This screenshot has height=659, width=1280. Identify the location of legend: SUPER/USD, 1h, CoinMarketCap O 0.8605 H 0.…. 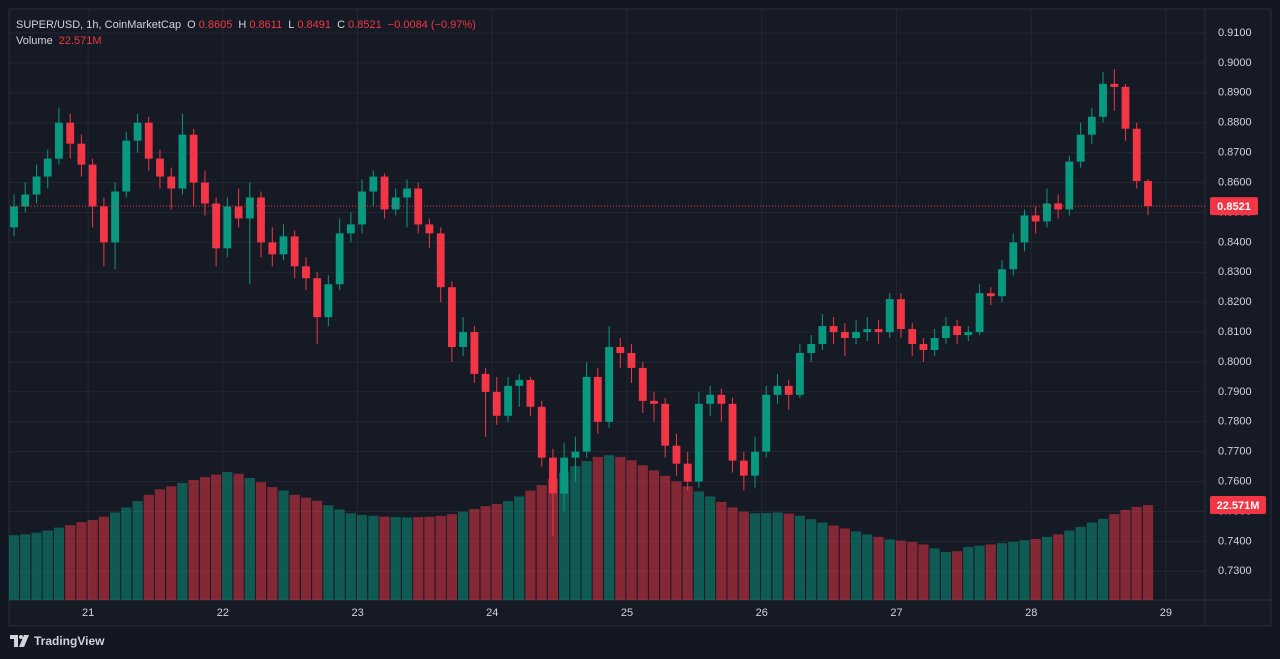
(247, 33).